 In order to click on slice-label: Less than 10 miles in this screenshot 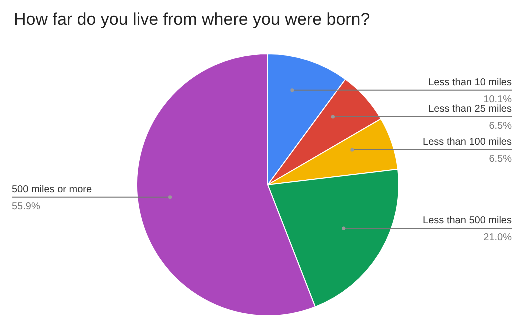, I will do `click(470, 82)`.